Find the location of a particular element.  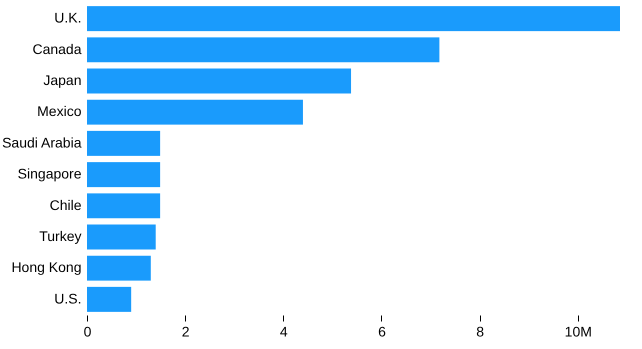

y-tick-label: Turkey is located at coordinates (60, 236).